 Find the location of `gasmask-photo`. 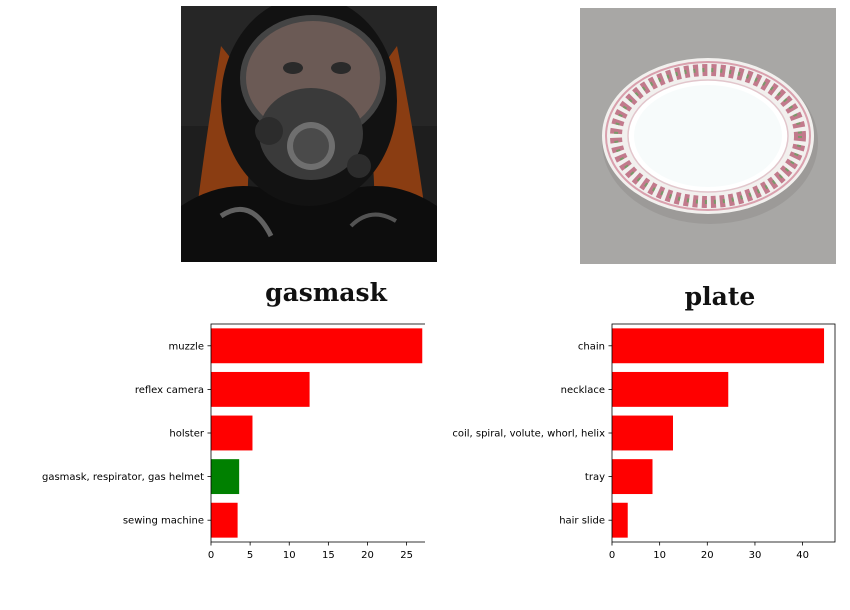

gasmask-photo is located at coordinates (309, 134).